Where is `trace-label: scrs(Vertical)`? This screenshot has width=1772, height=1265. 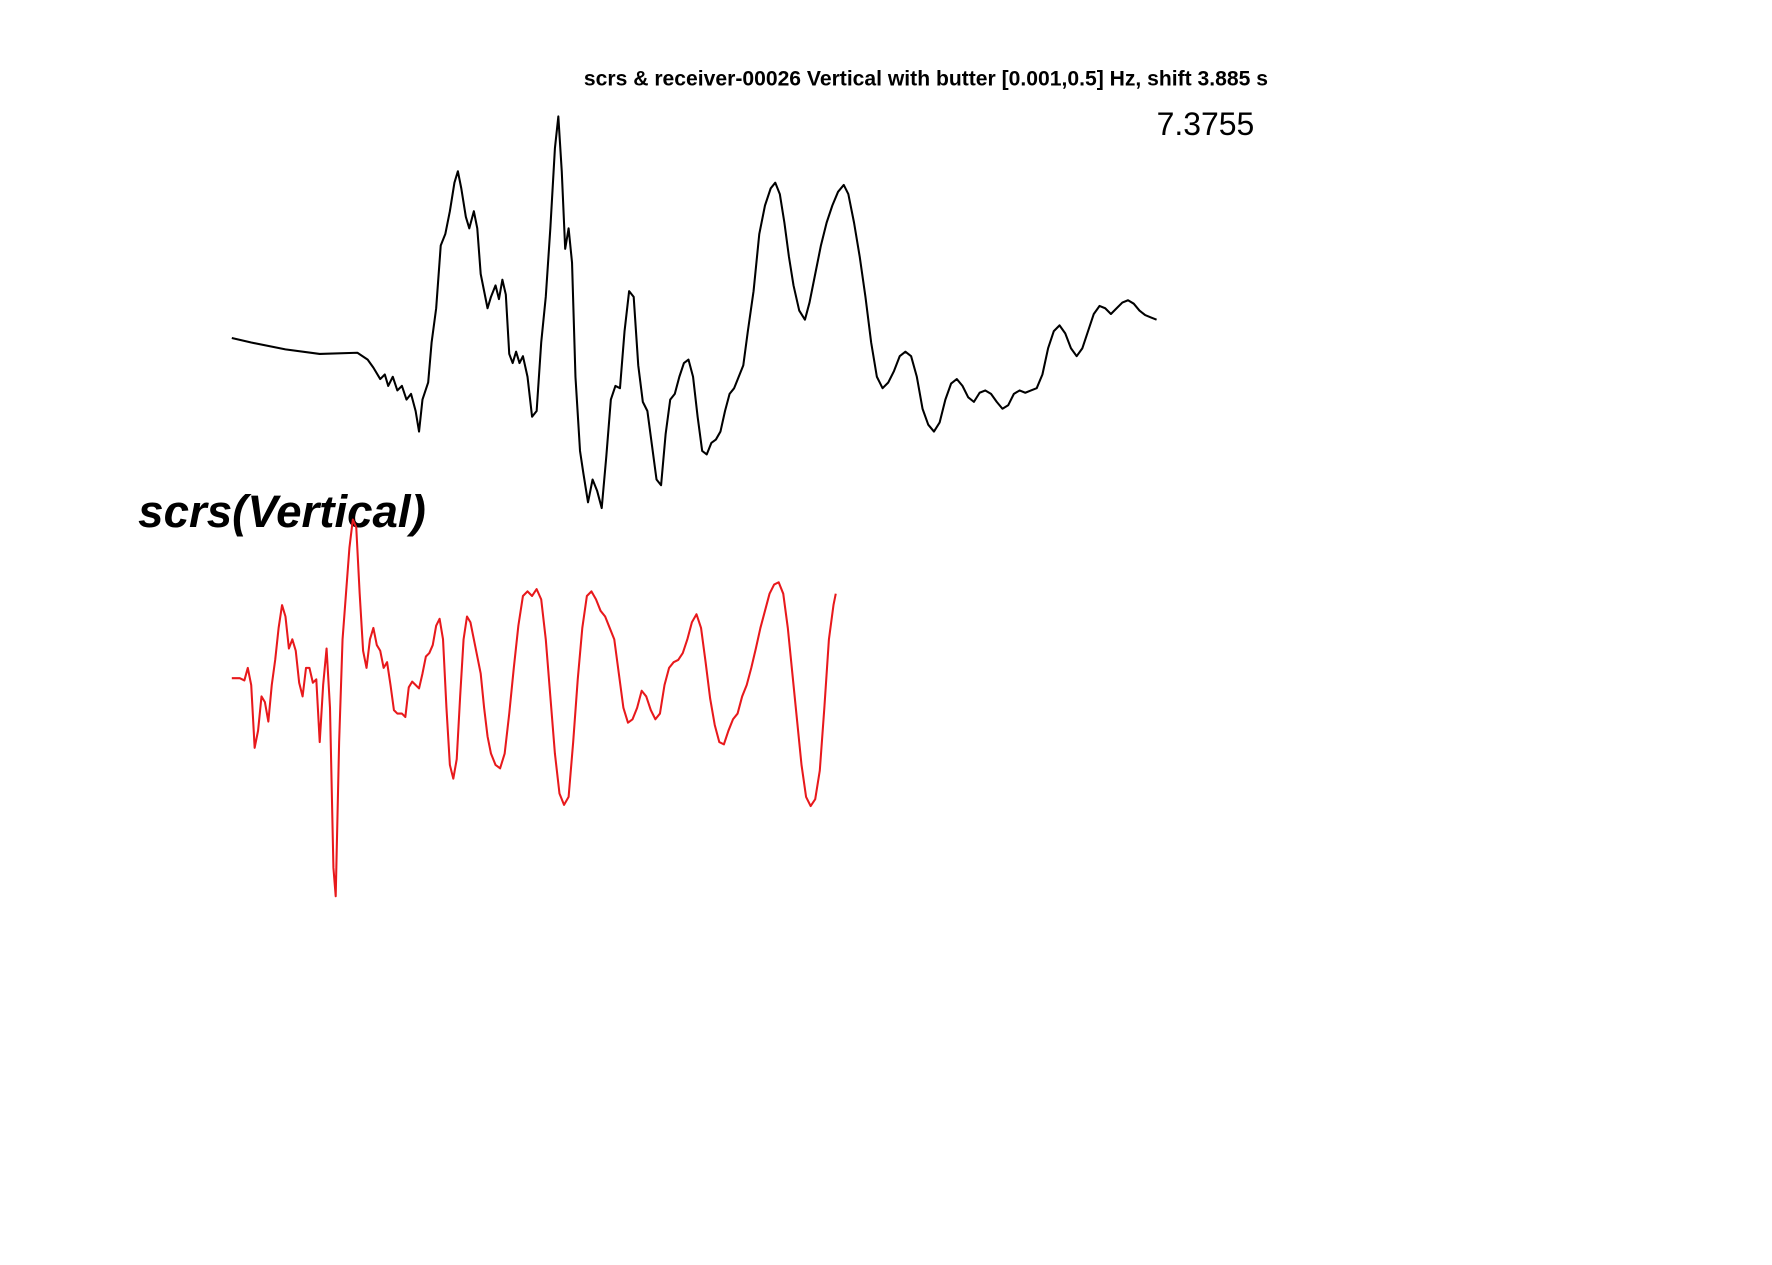
trace-label: scrs(Vertical) is located at coordinates (282, 511).